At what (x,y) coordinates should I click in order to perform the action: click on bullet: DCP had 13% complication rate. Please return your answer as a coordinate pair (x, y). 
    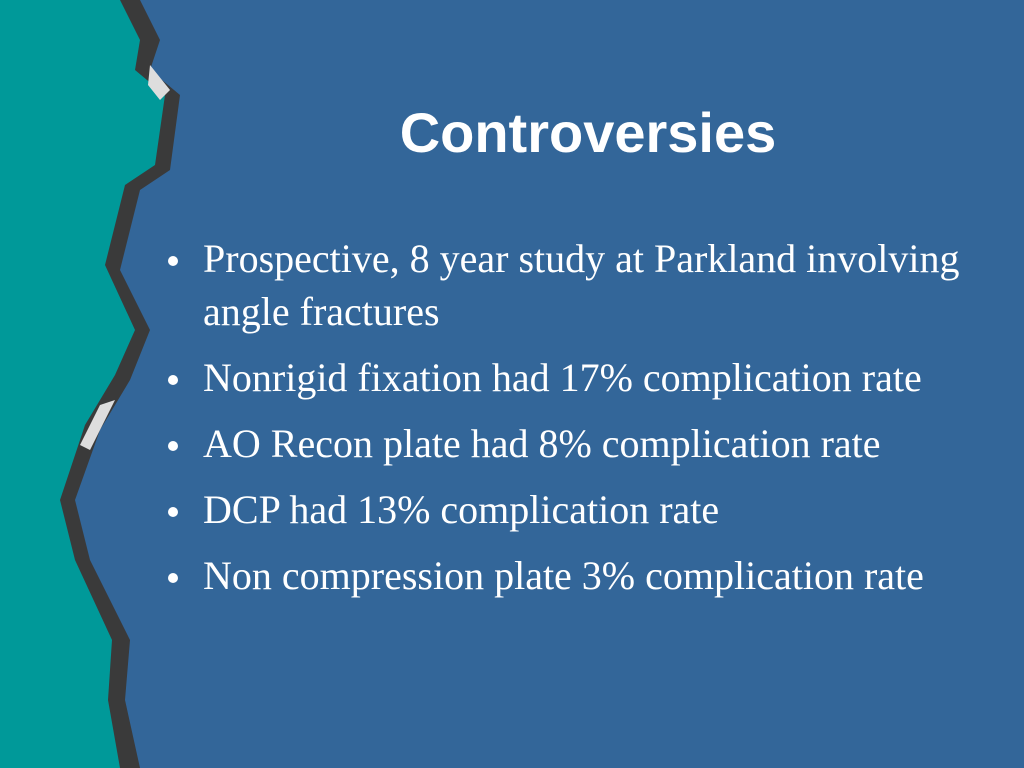
    Looking at the image, I should click on (575, 509).